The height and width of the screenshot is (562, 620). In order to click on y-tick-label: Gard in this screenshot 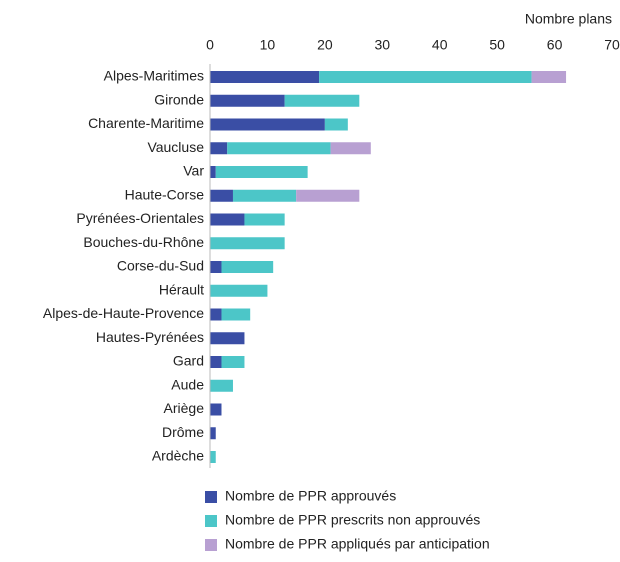, I will do `click(188, 361)`.